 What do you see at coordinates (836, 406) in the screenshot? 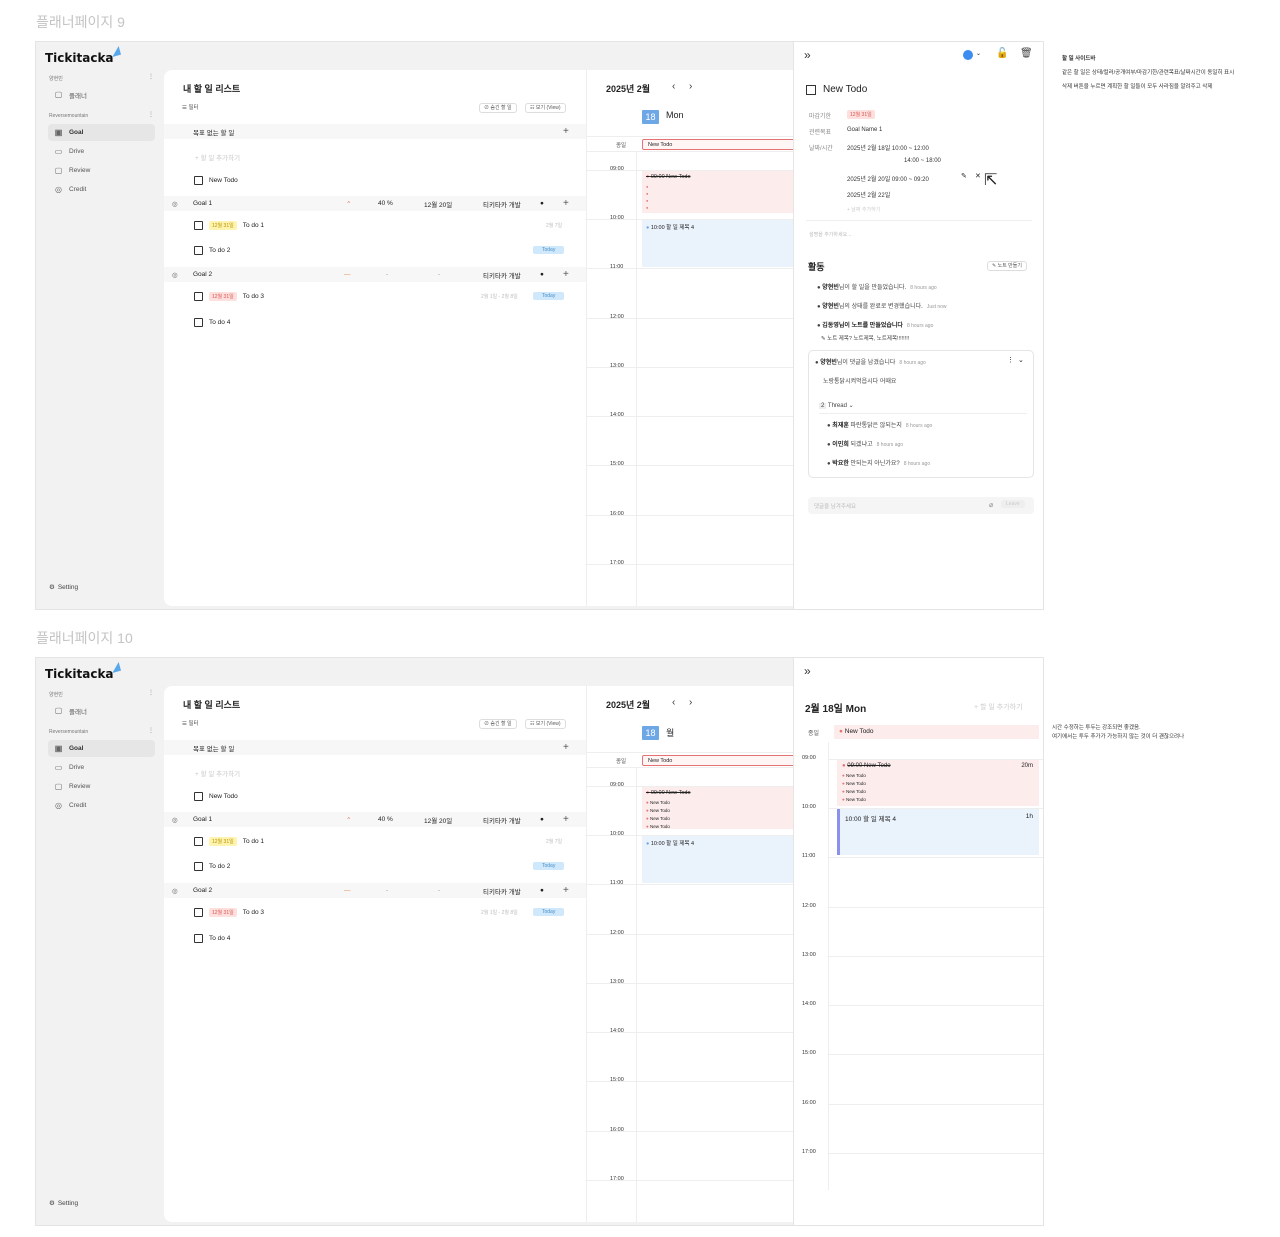
I see `thread-toggle: 2 Thread ⌄` at bounding box center [836, 406].